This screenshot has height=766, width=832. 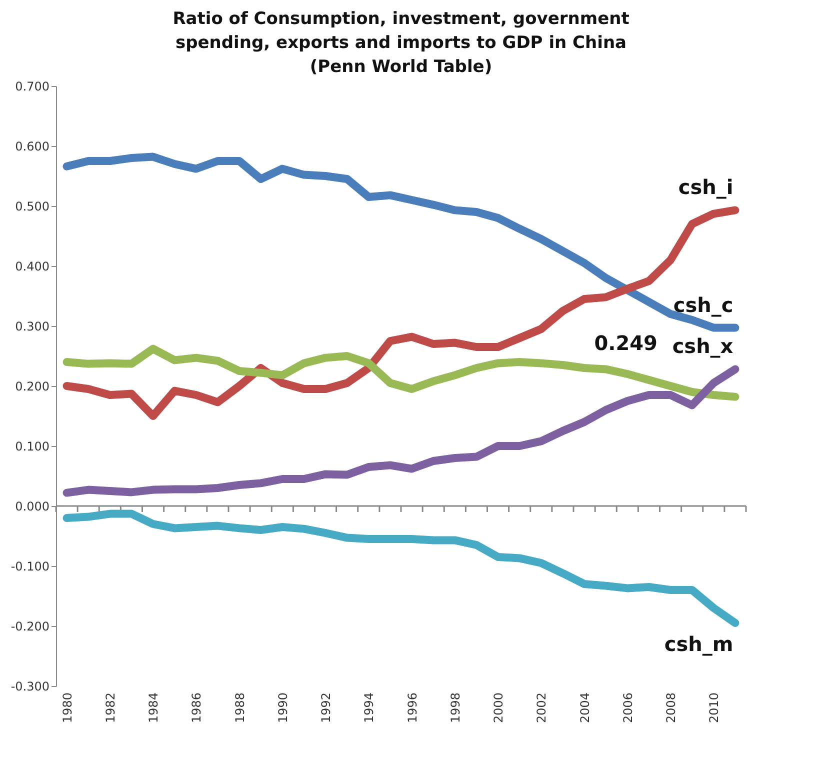 I want to click on x-tick-label: 2010, so click(x=714, y=708).